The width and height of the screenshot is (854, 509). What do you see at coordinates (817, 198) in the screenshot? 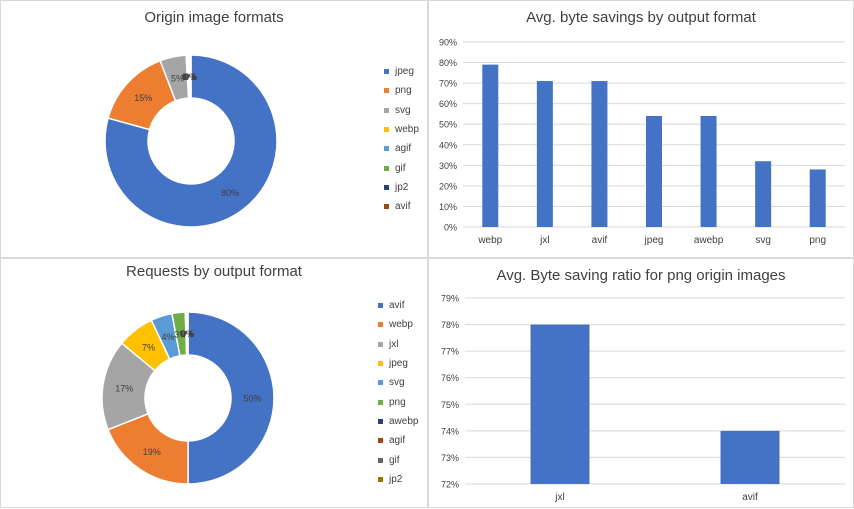
I see `bar-png` at bounding box center [817, 198].